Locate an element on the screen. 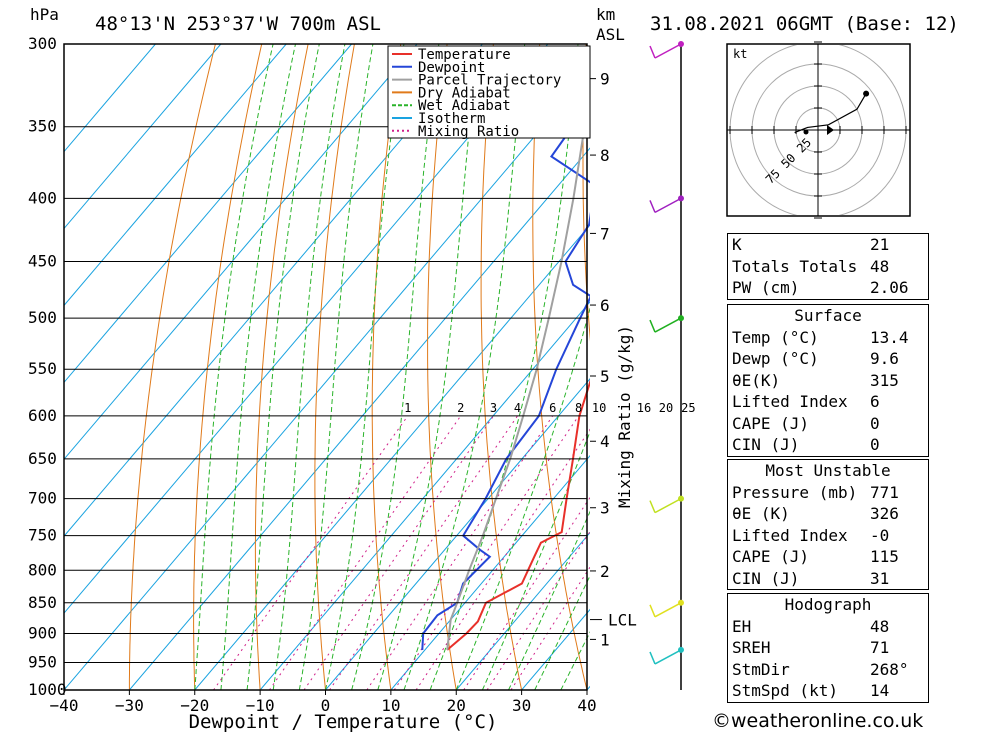 This screenshot has height=733, width=1000. series-parcel-trajectory is located at coordinates (518, 368).